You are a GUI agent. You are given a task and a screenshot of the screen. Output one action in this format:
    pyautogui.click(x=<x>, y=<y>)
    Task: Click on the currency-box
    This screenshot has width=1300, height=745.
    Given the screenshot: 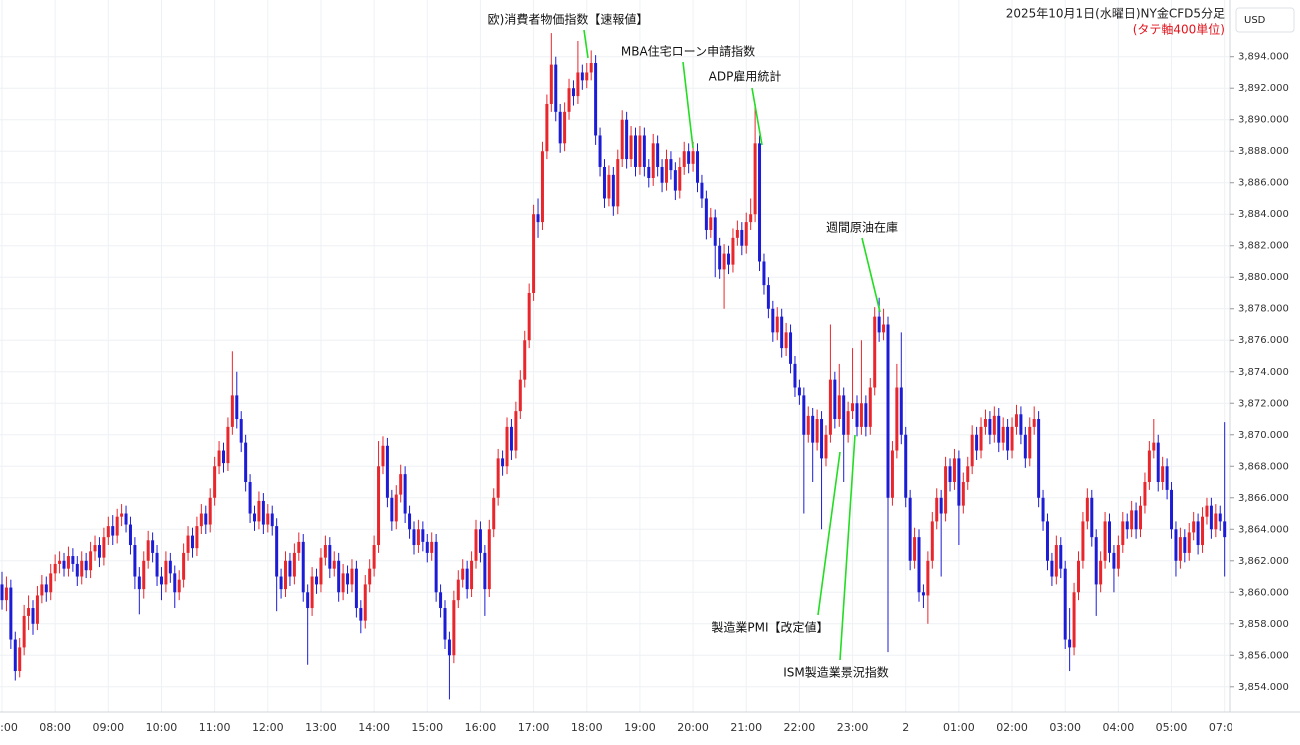 What is the action you would take?
    pyautogui.click(x=1265, y=20)
    